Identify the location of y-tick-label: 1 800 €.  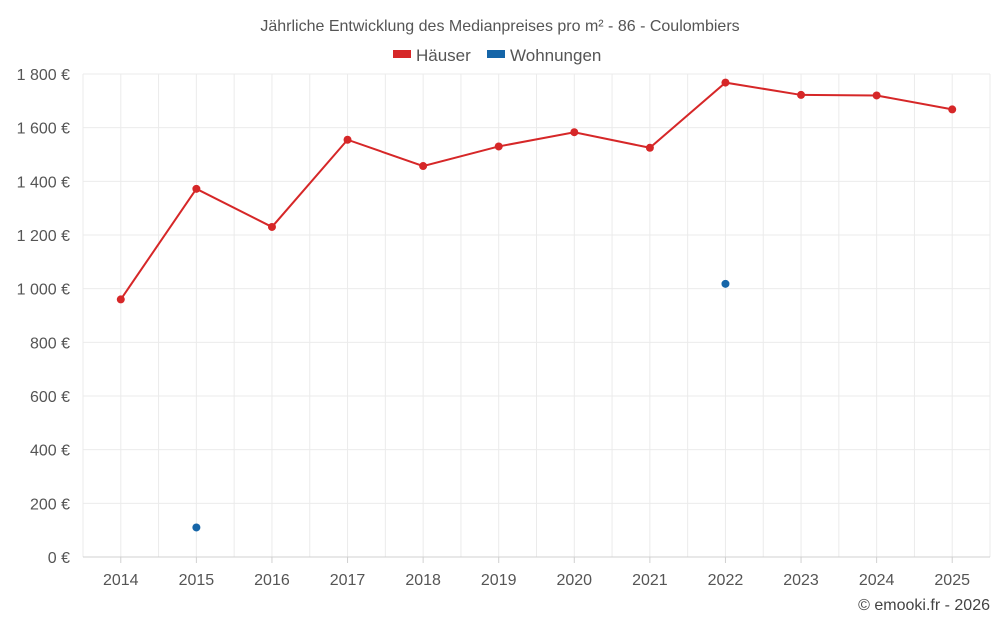
(43, 75).